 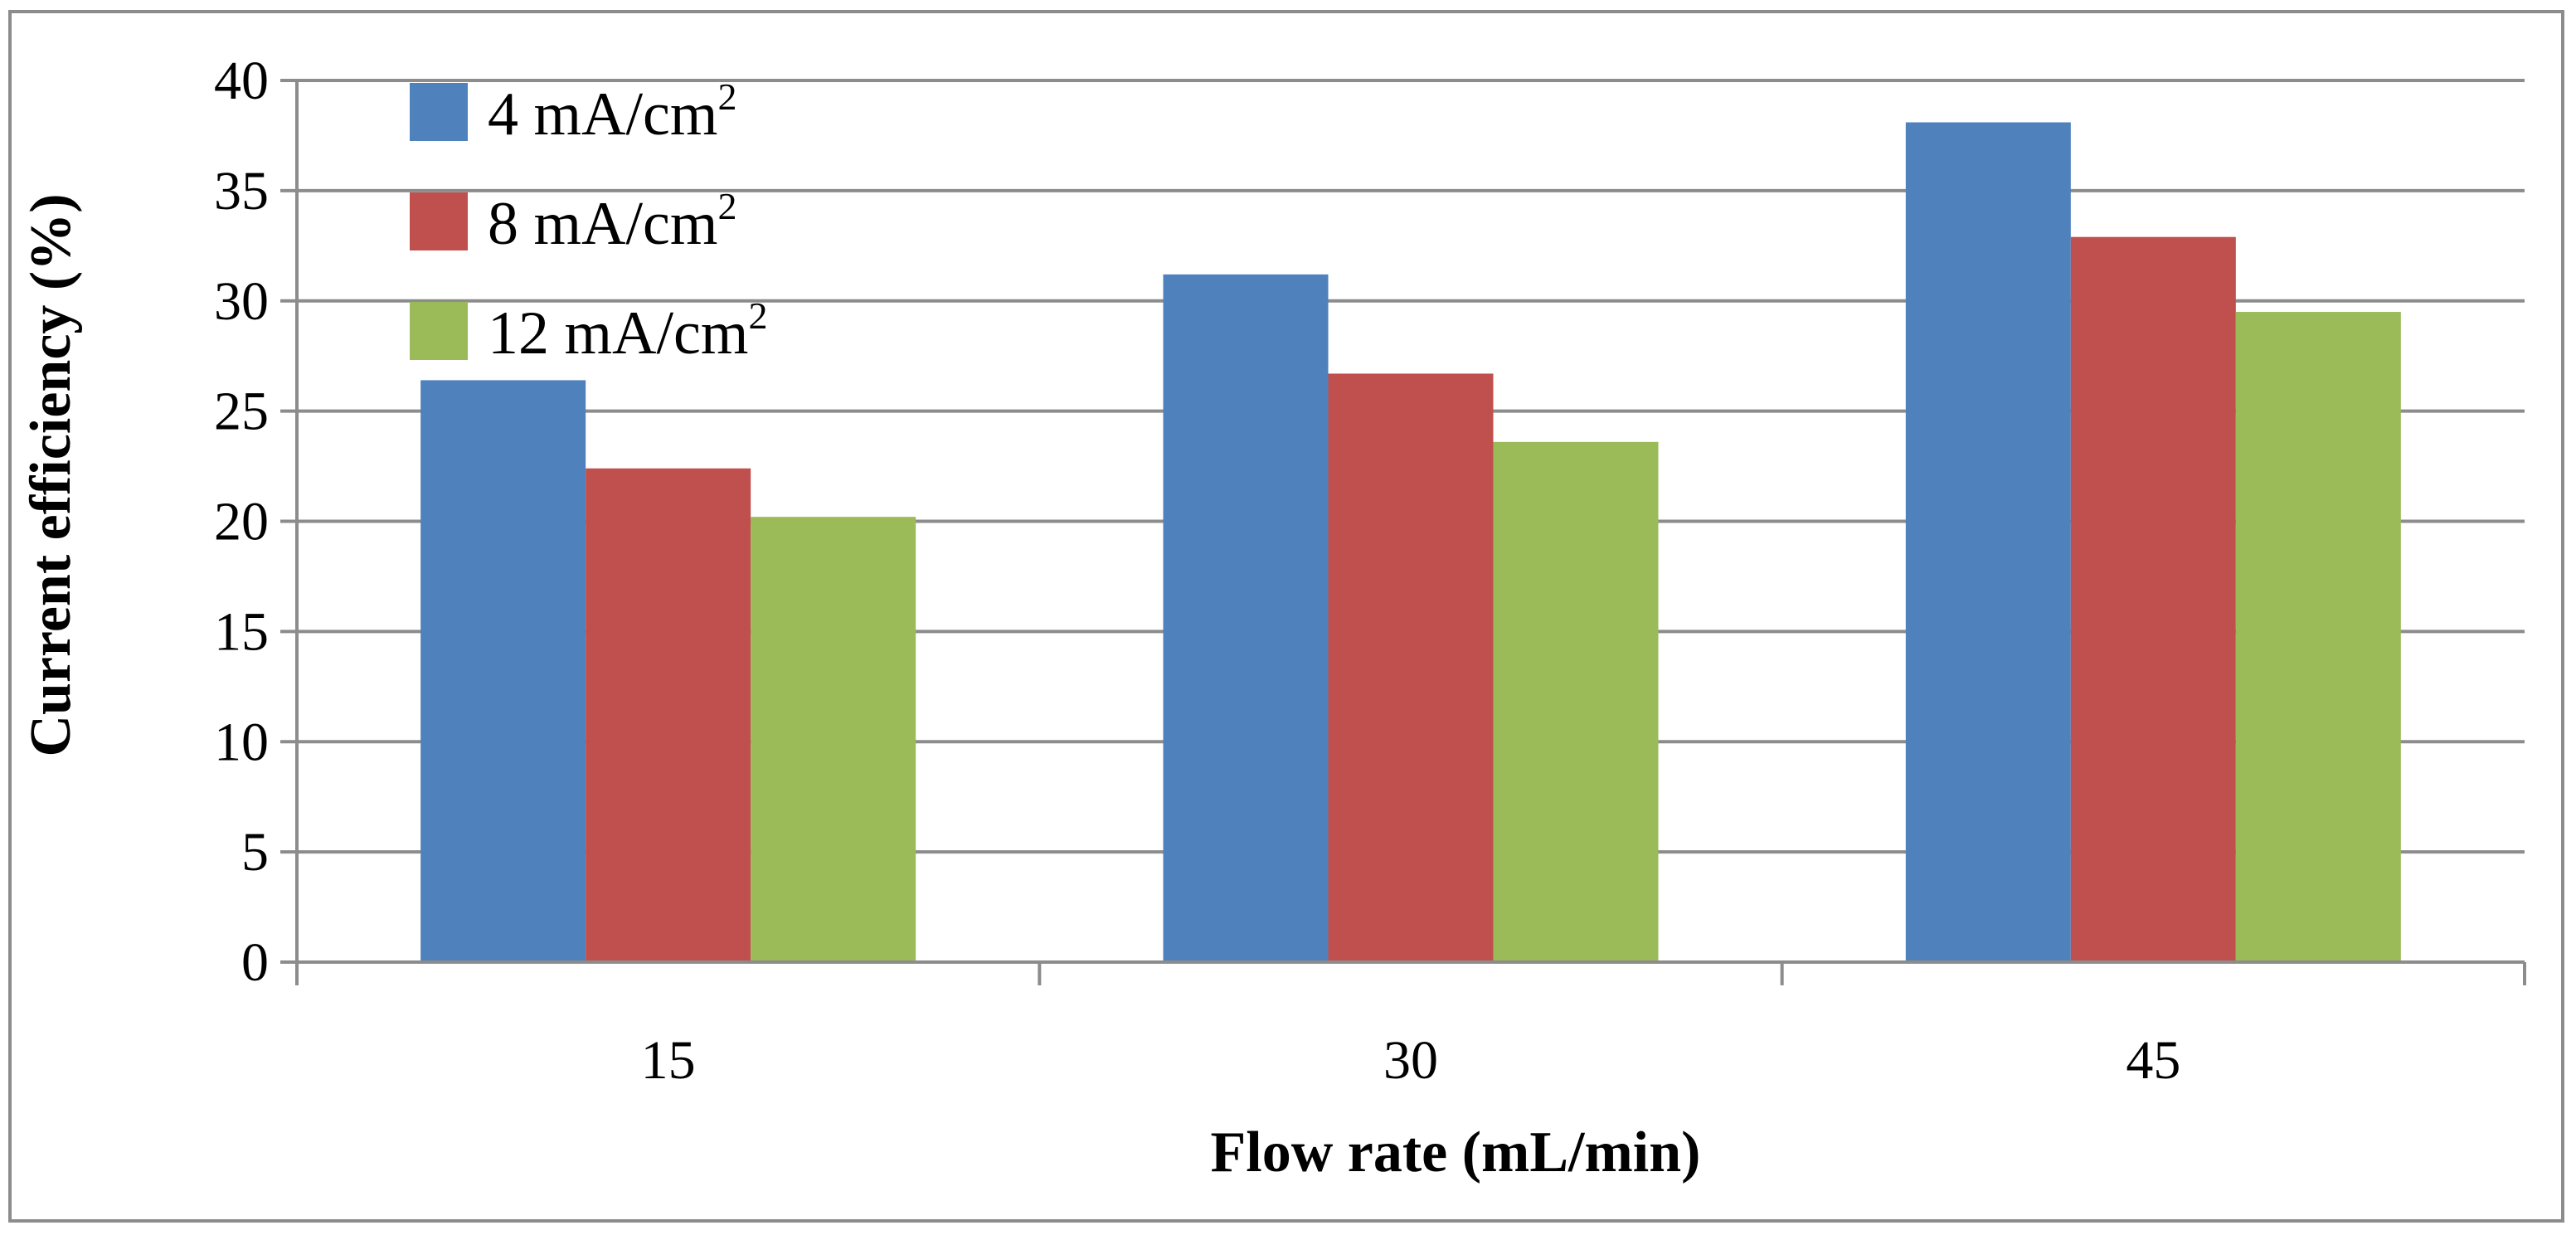 I want to click on legend-label-text: 8 mA/cm, so click(x=603, y=224).